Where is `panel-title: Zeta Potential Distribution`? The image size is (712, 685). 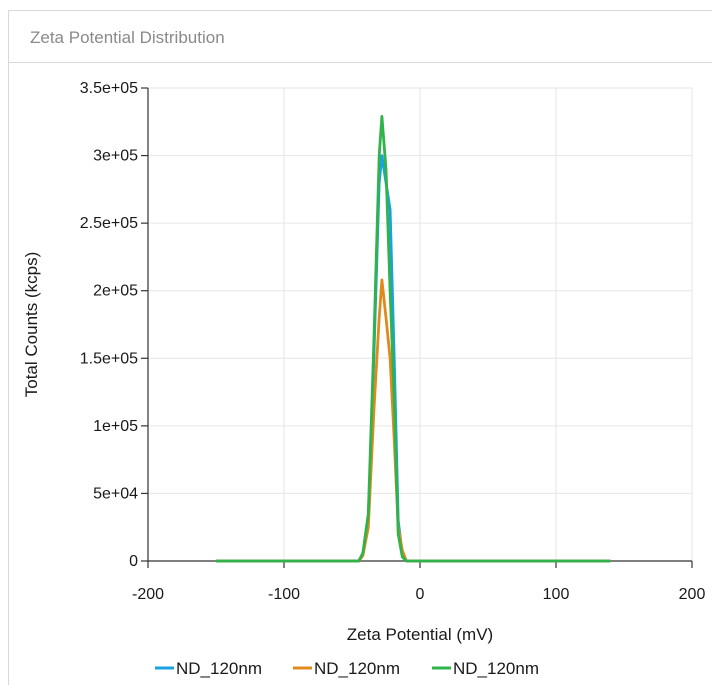
panel-title: Zeta Potential Distribution is located at coordinates (127, 37).